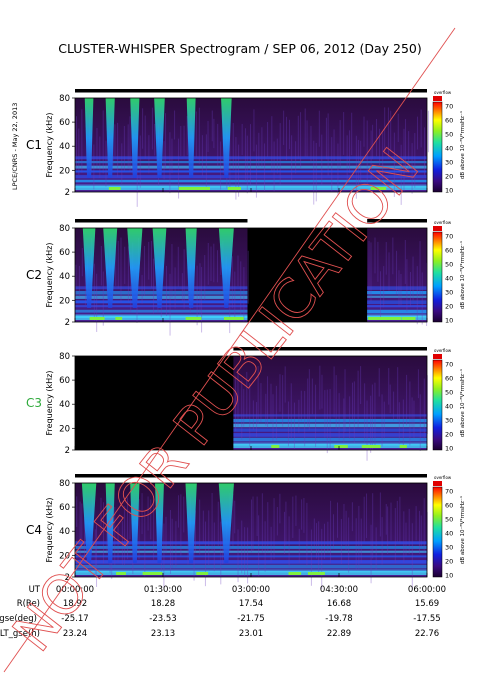 Image resolution: width=479 pixels, height=682 pixels. I want to click on colorbar-overflow, so click(437, 228).